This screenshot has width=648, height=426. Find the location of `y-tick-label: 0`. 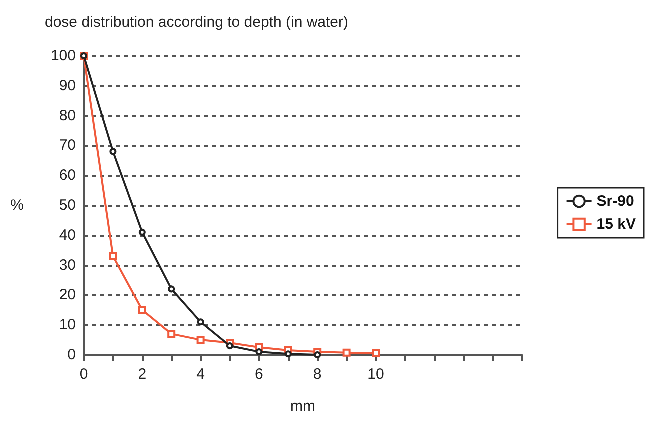

y-tick-label: 0 is located at coordinates (72, 355).